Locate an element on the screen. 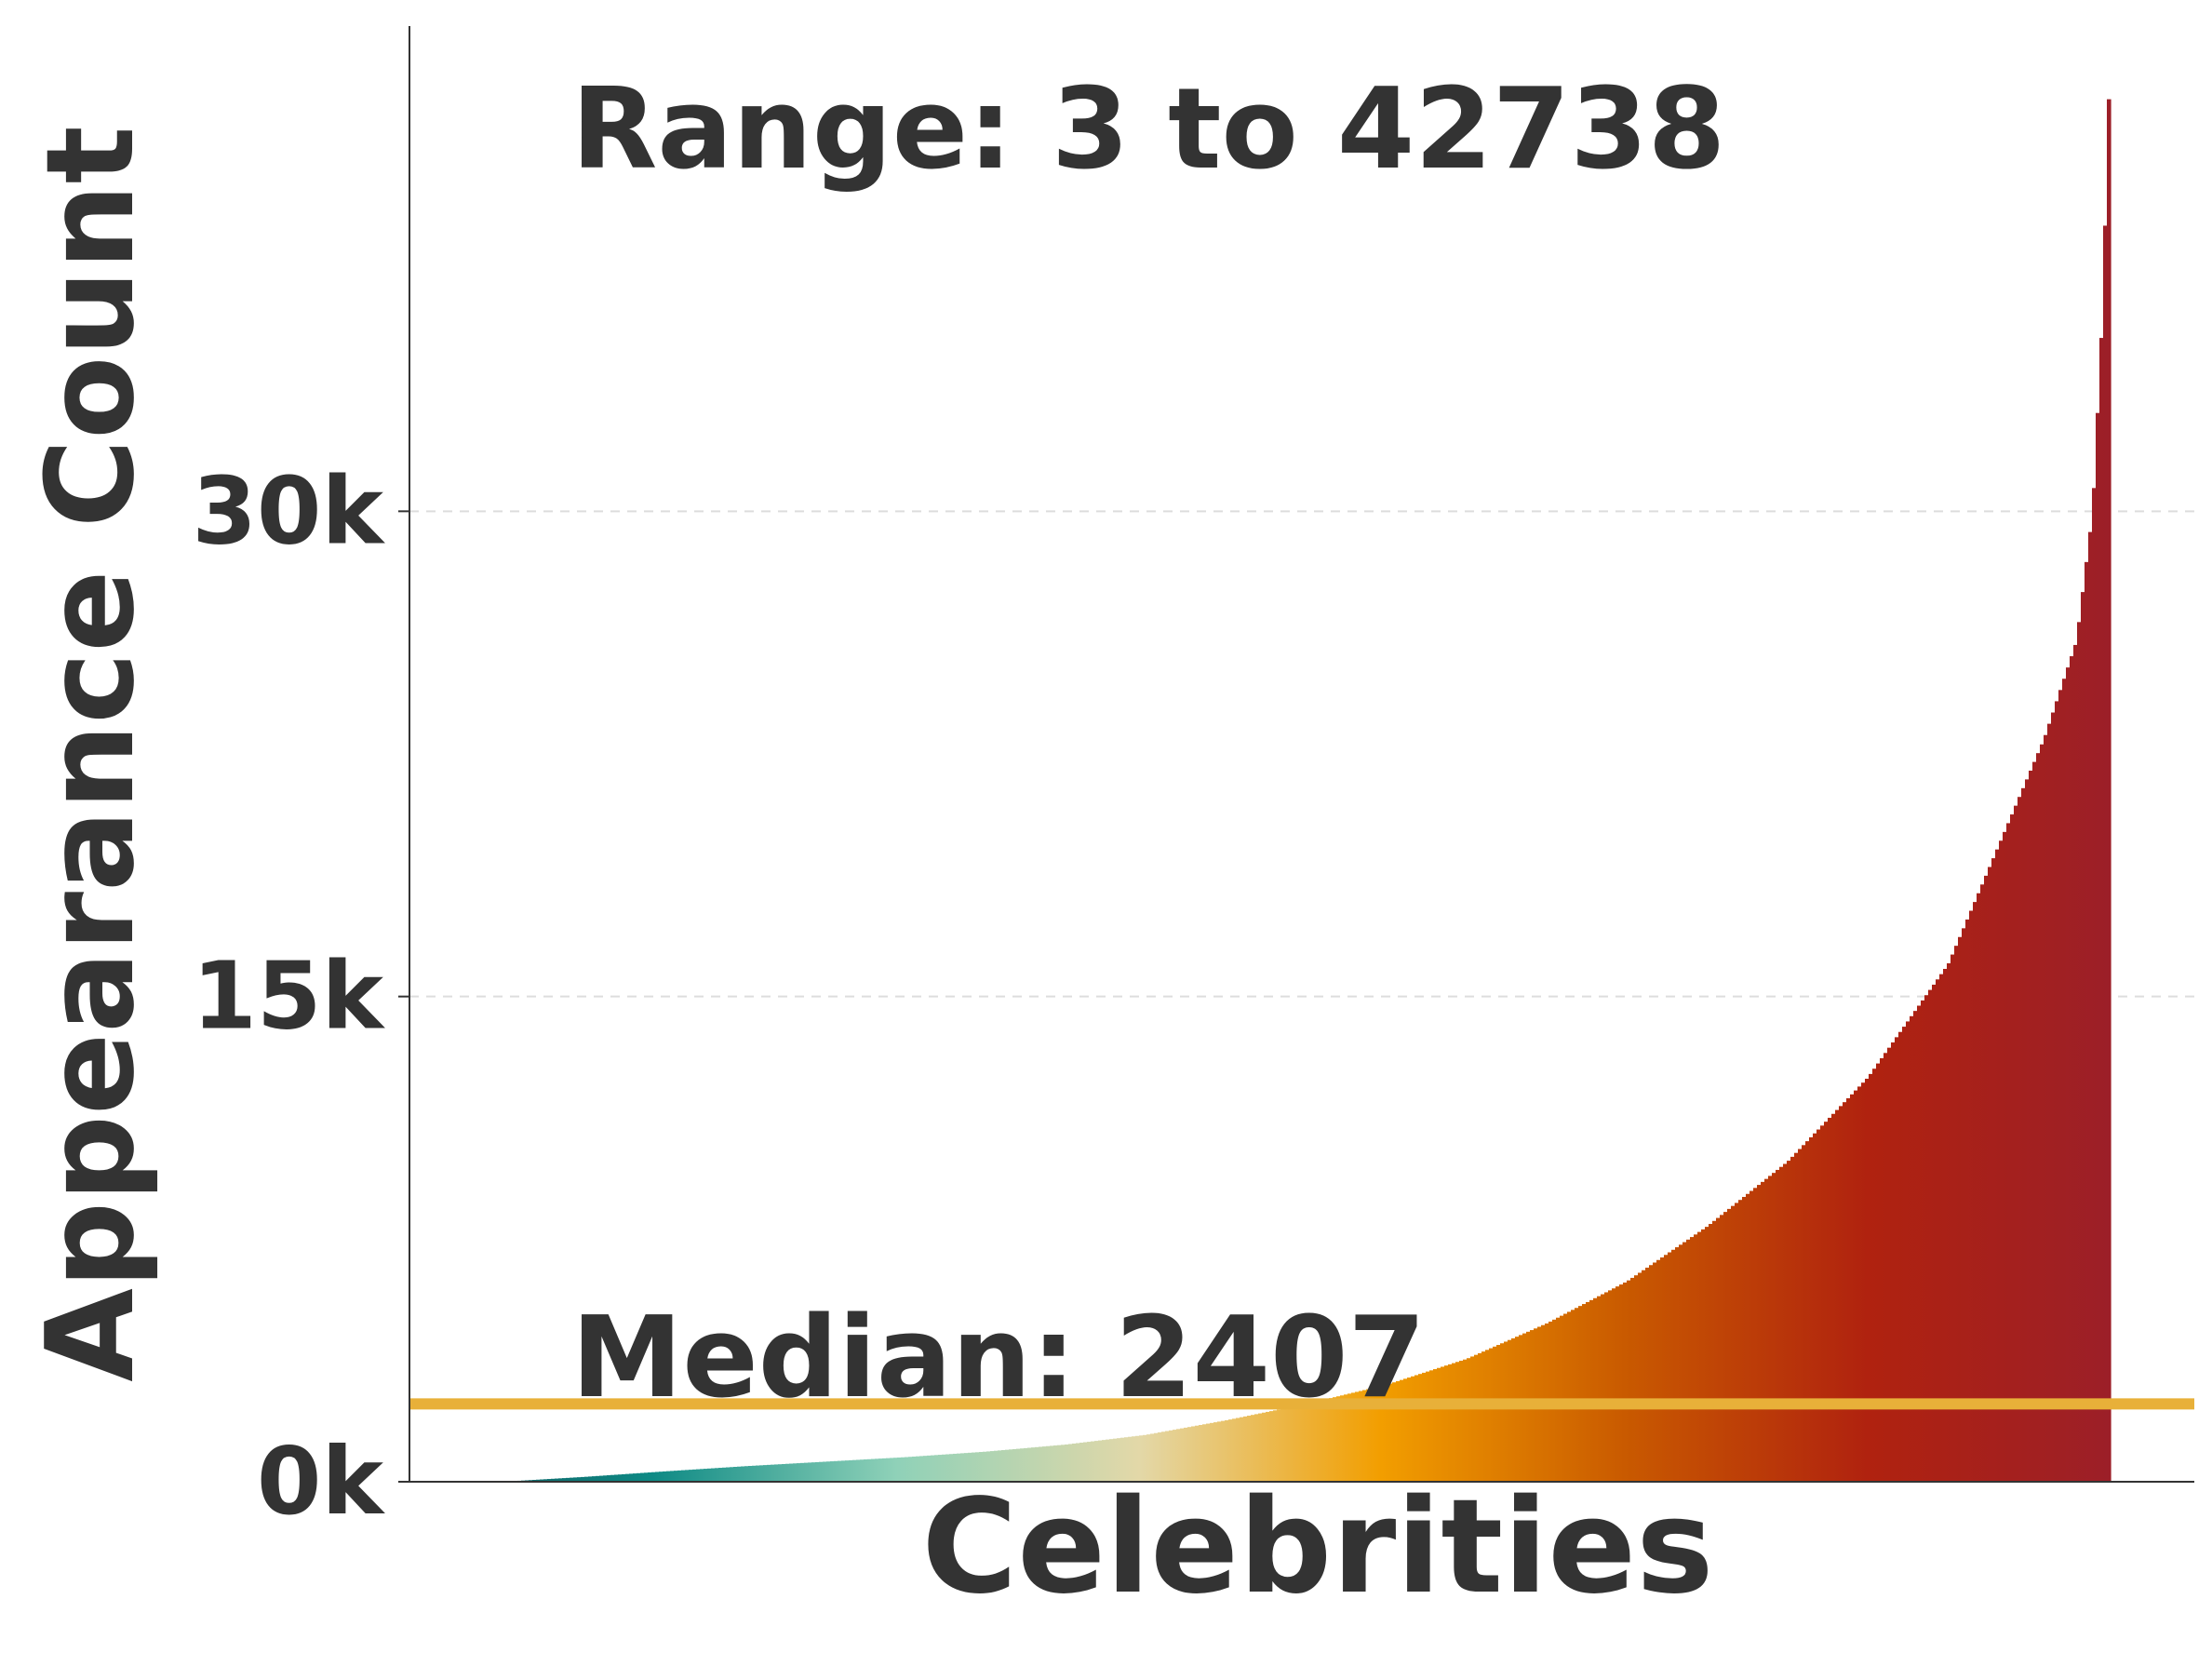 Image resolution: width=2212 pixels, height=1653 pixels. y-tick-label: 15k is located at coordinates (288, 996).